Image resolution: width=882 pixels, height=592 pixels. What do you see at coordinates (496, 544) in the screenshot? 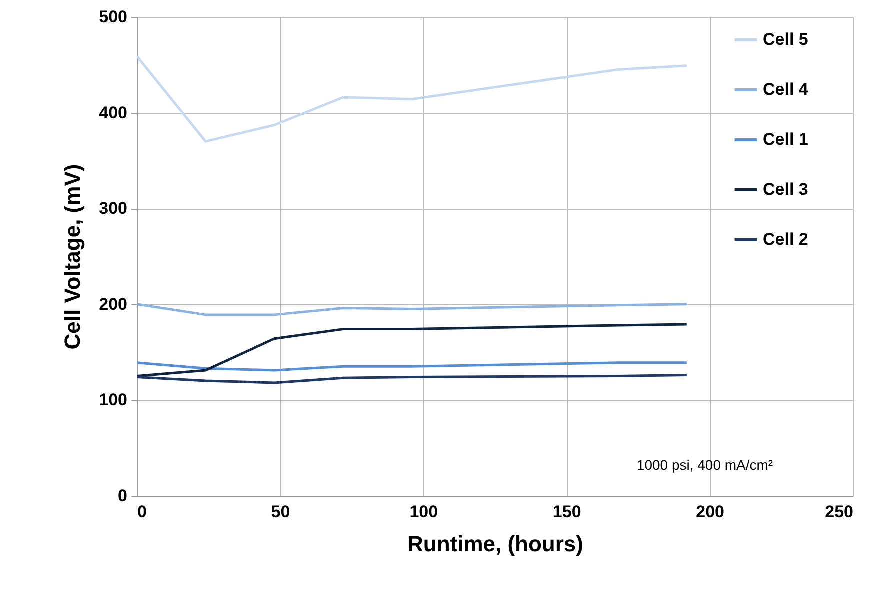
I see `x-axis-title: Runtime, (hours)` at bounding box center [496, 544].